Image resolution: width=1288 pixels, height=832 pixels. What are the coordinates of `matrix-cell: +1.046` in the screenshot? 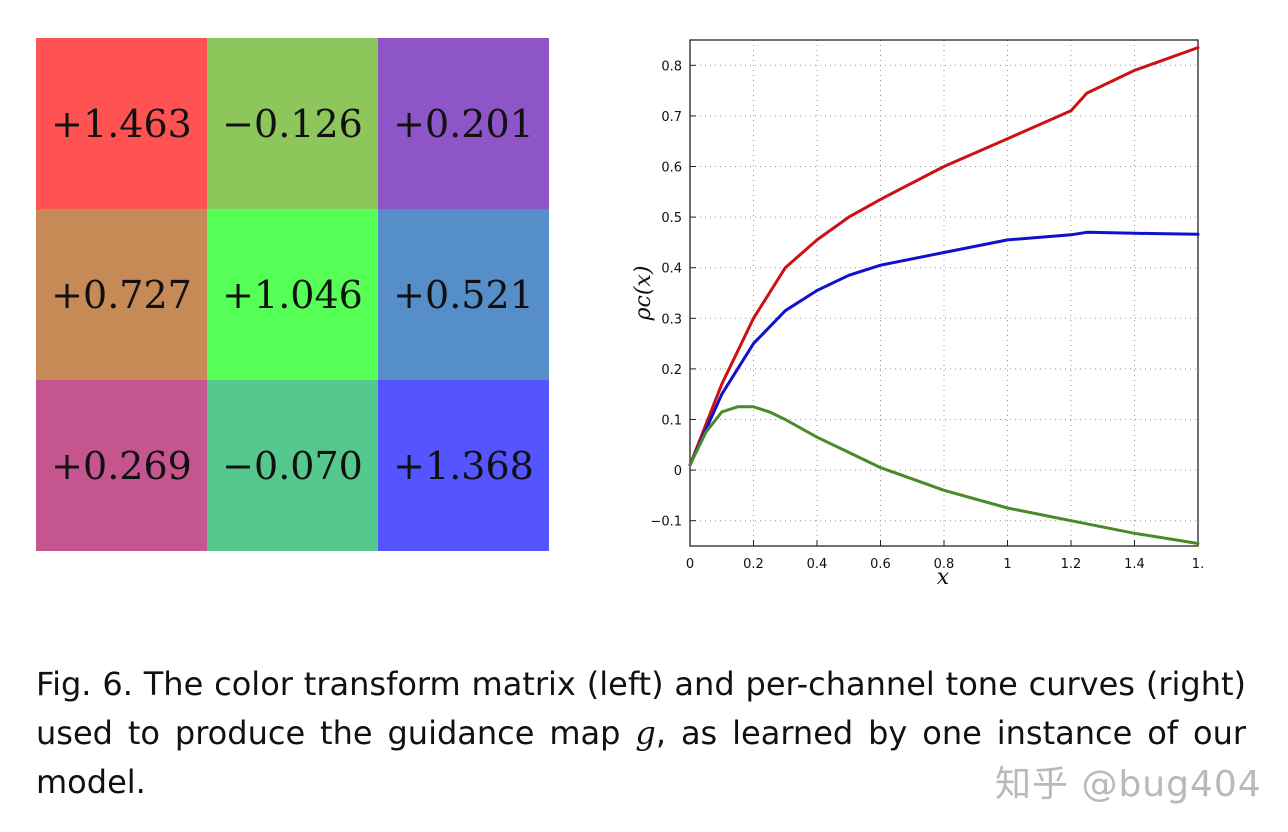 It's located at (292, 294).